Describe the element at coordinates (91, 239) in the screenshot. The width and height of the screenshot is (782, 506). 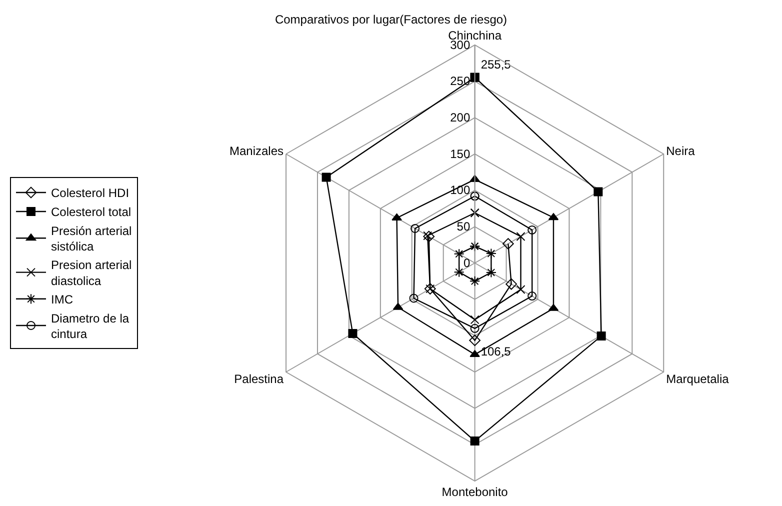
I see `legend-label: Presión arterial sistólica` at that location.